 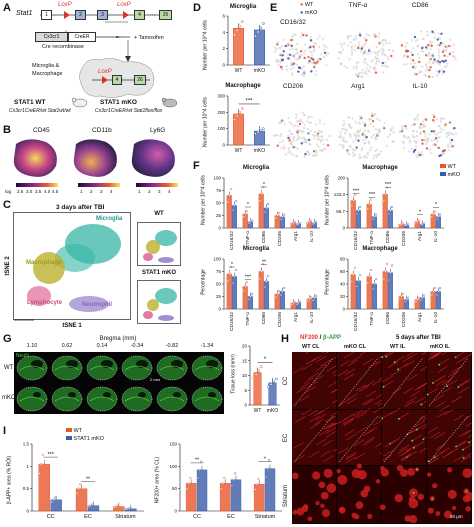 I want to click on f1-title: Microglia, so click(x=256, y=168).